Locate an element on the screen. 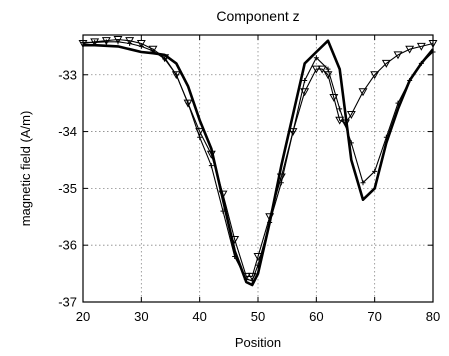  x-tick-label: 30 is located at coordinates (141, 316).